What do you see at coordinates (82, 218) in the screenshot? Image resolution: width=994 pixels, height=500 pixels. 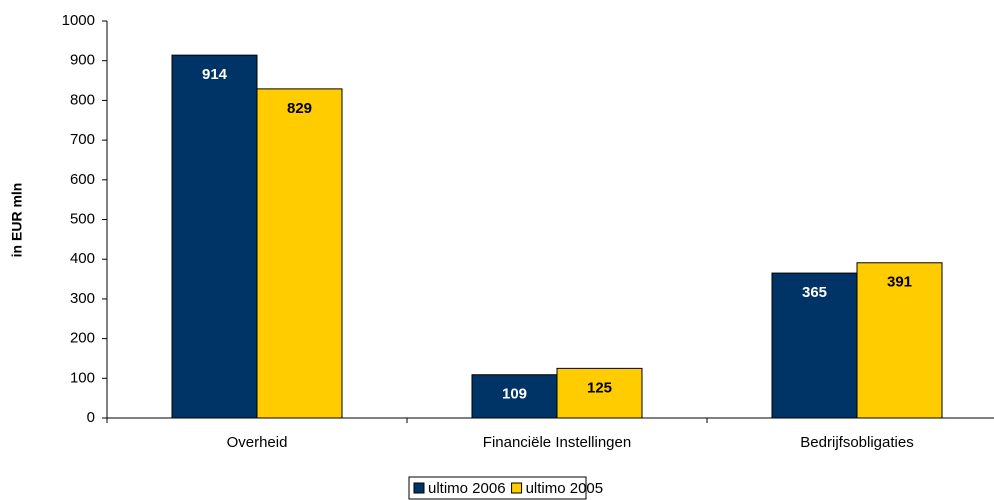 I see `y-tick-label: 500` at bounding box center [82, 218].